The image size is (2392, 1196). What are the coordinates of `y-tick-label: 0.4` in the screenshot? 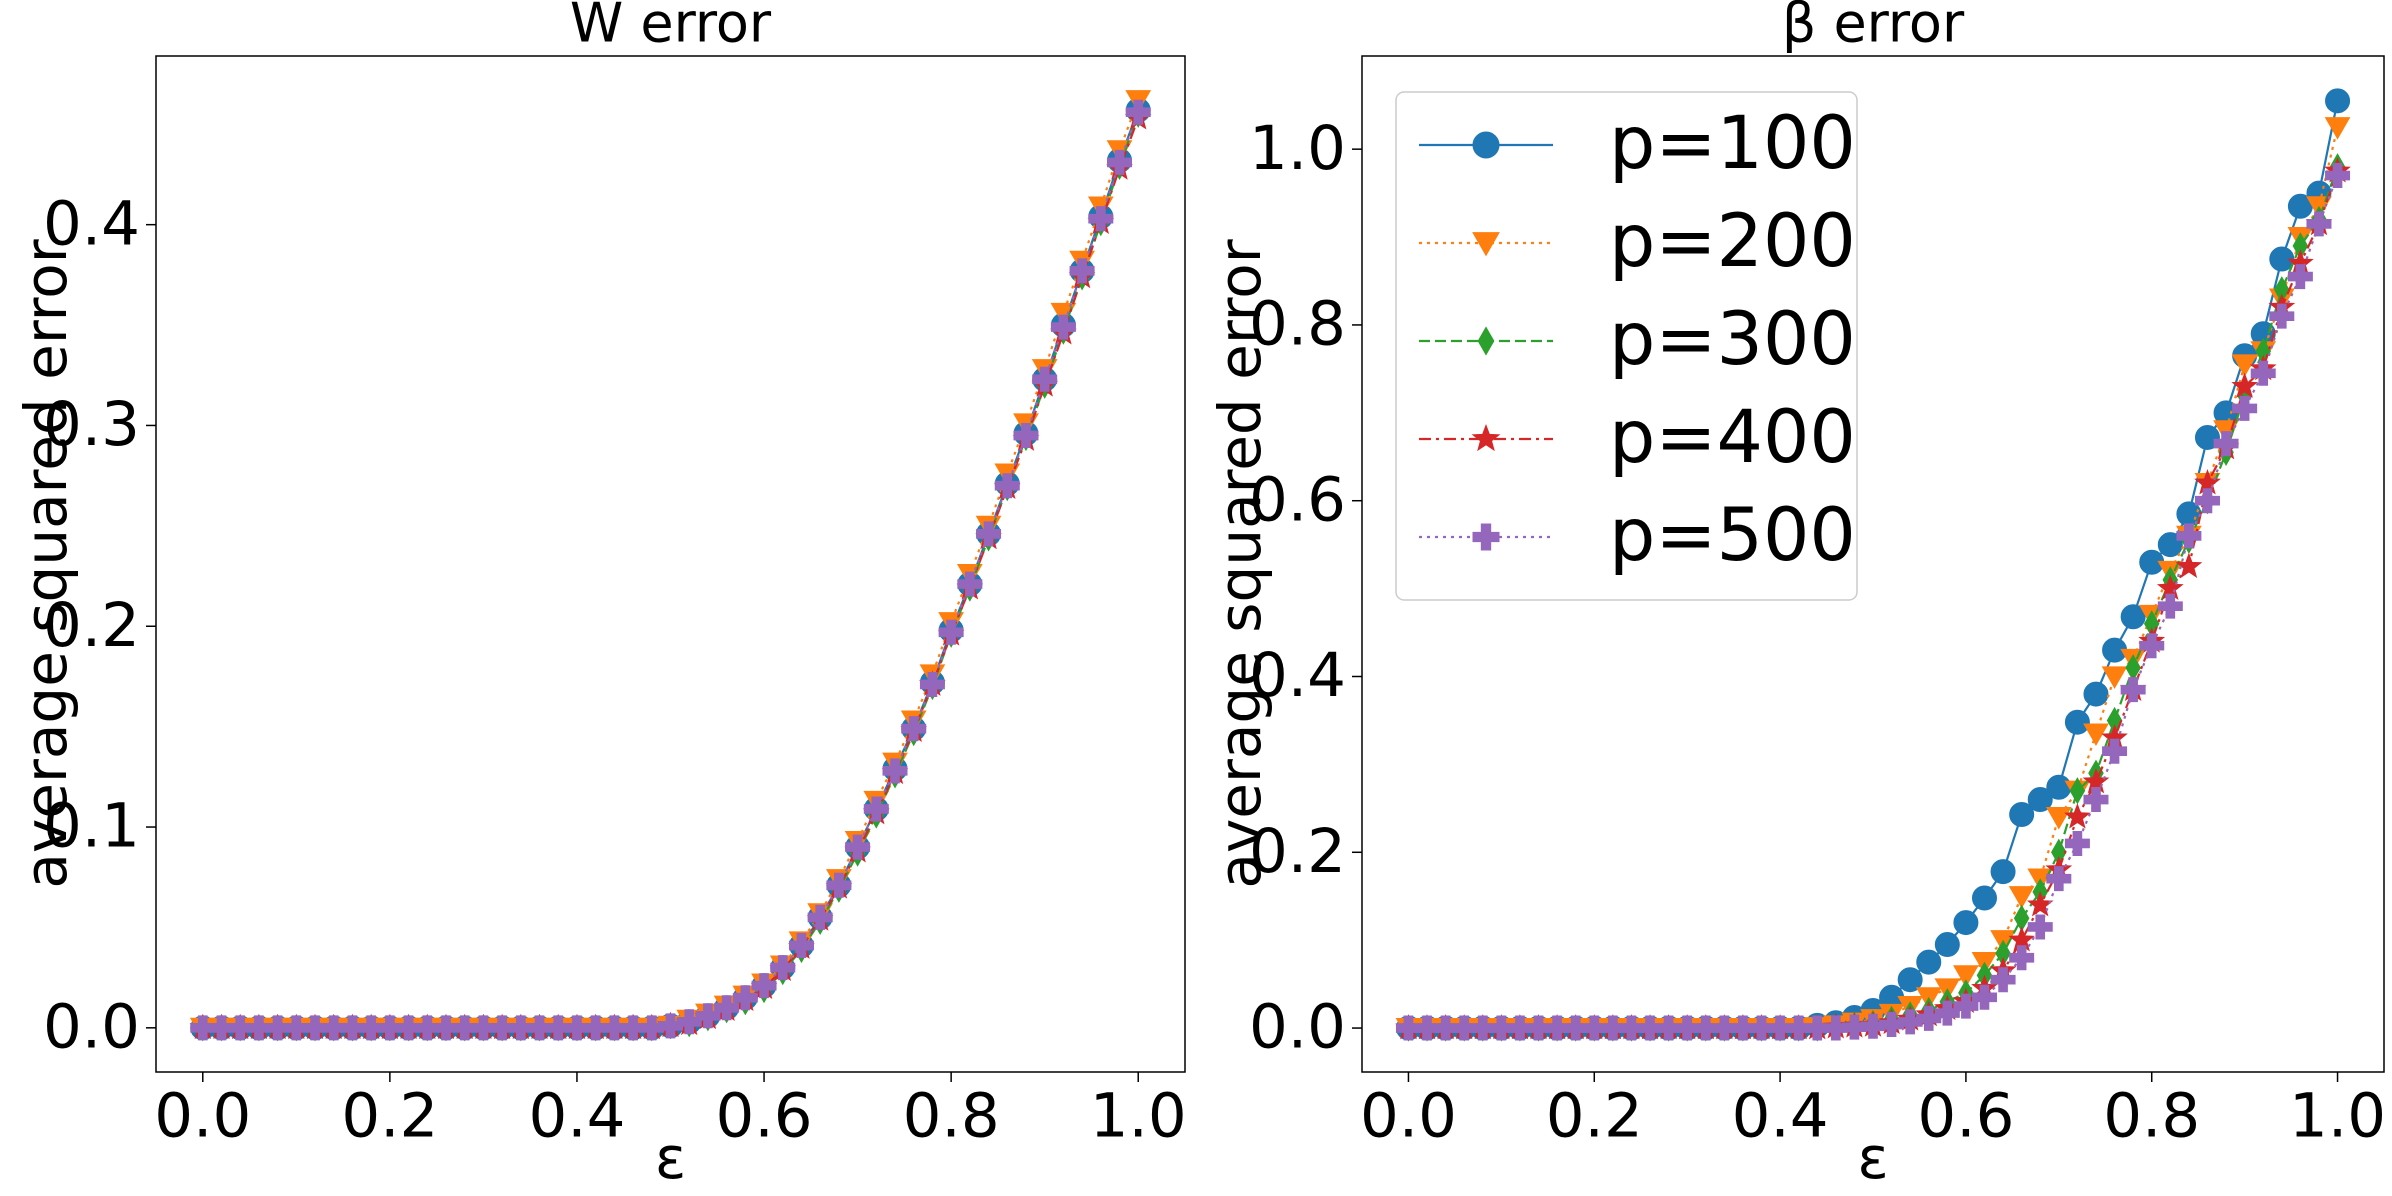 It's located at (91, 223).